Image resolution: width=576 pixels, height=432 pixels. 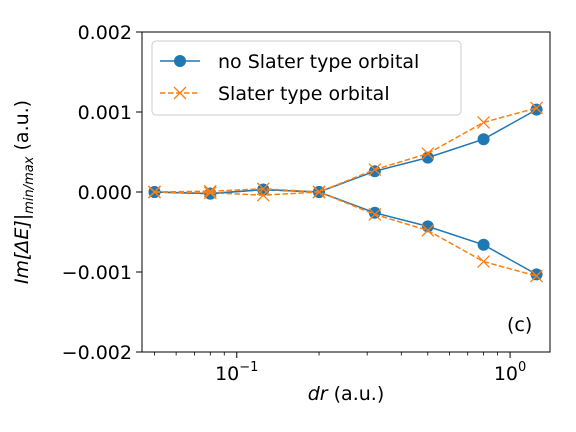 I want to click on y-tick-label: −0.001, so click(x=97, y=273).